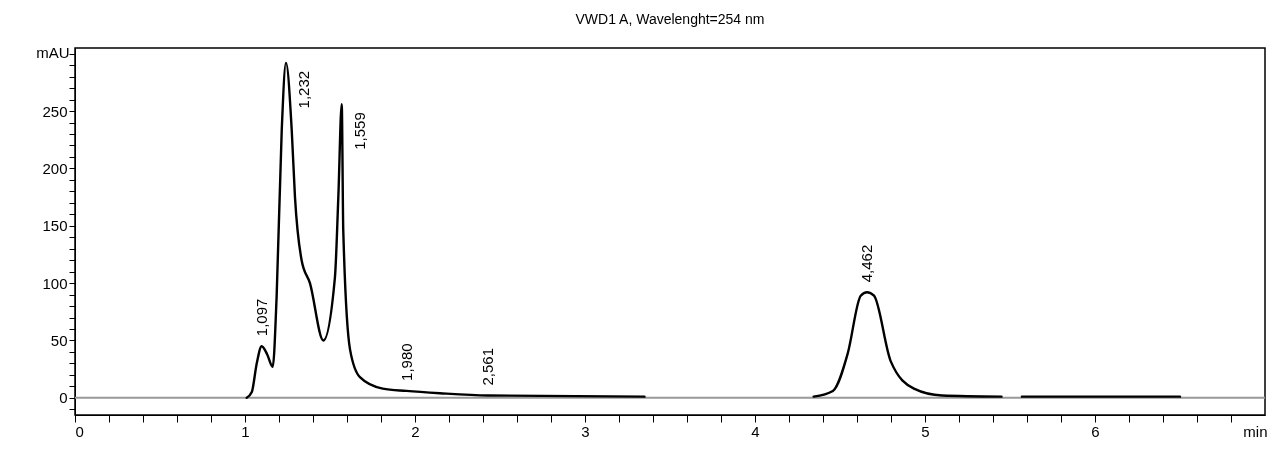 This screenshot has width=1268, height=455. I want to click on x-tick-label: 0, so click(79, 431).